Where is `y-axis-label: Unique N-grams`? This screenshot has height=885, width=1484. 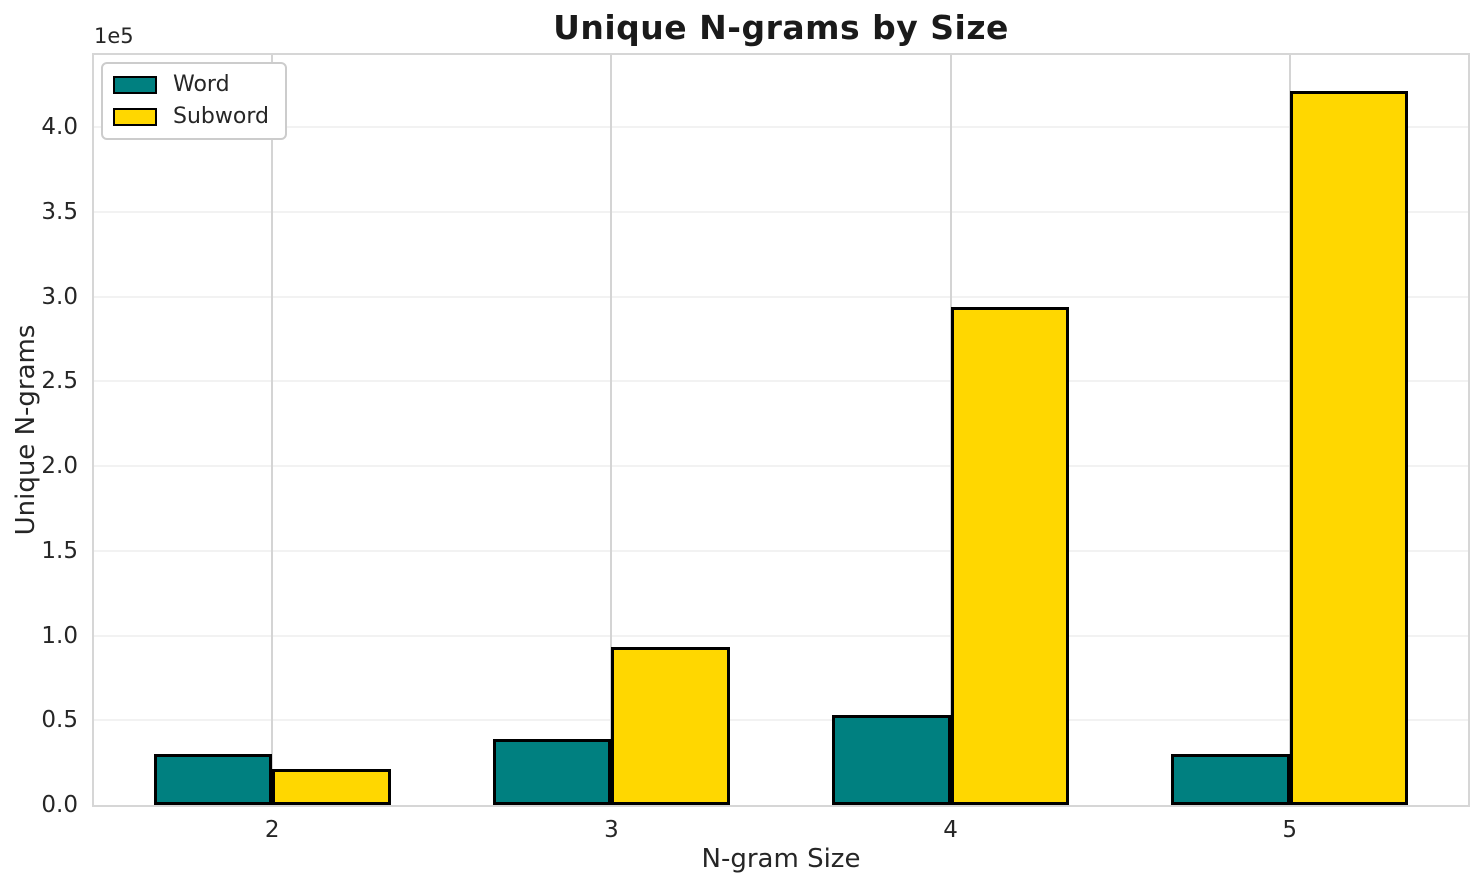
y-axis-label: Unique N-grams is located at coordinates (26, 430).